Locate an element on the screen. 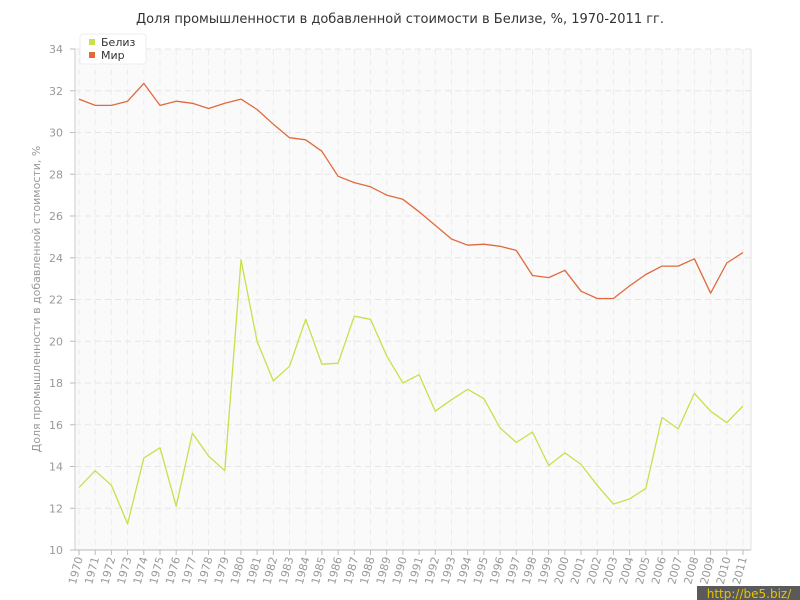 The width and height of the screenshot is (800, 600). legend-swatch-world is located at coordinates (92, 55).